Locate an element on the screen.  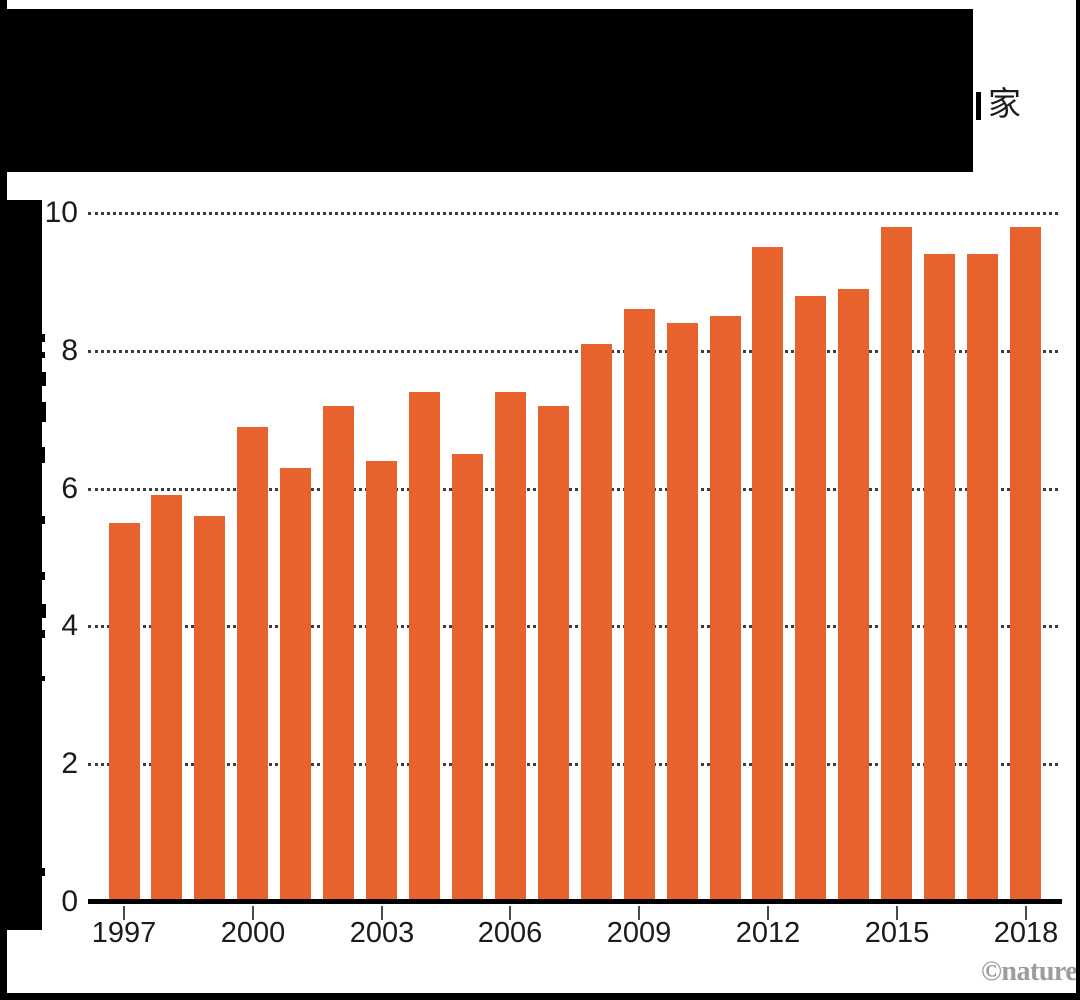
x-tick-label-2003: 2003 is located at coordinates (382, 933).